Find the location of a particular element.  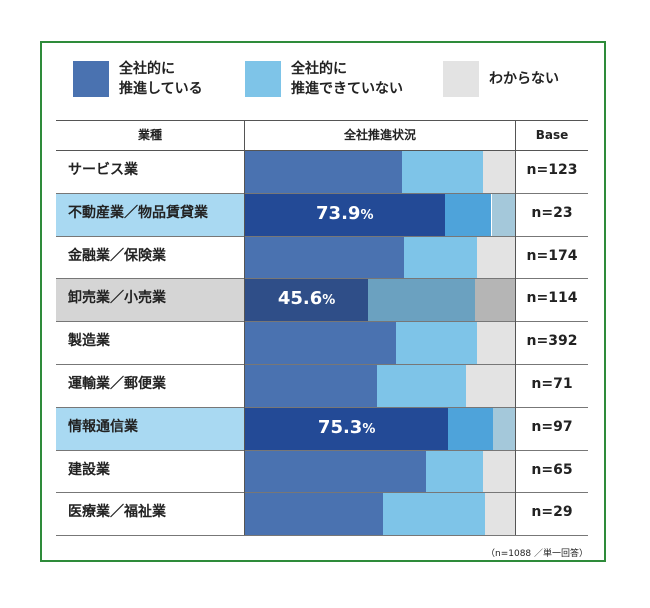

row-base: n=65 is located at coordinates (552, 469).